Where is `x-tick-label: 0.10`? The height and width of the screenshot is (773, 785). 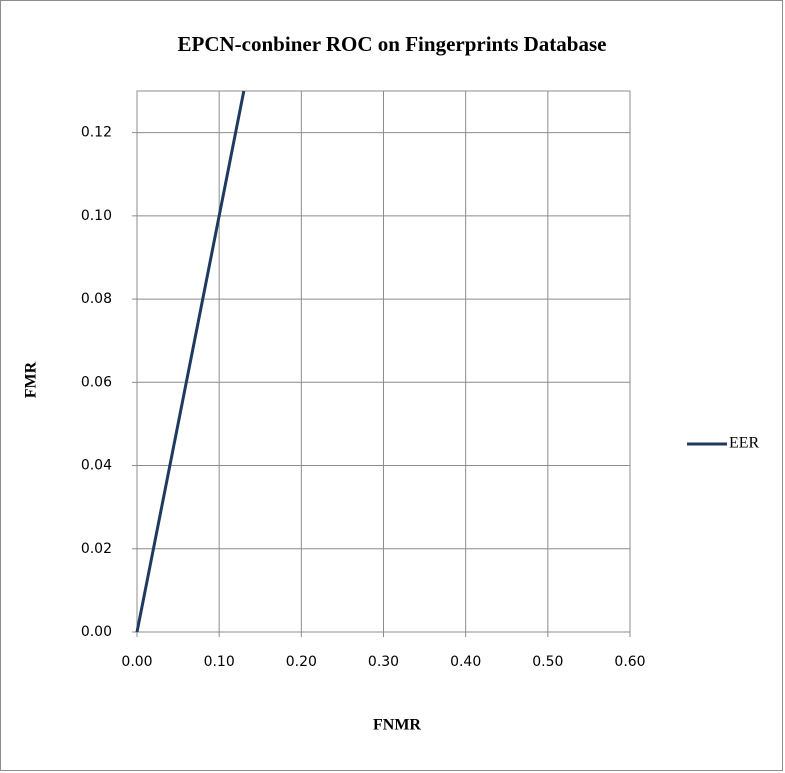 x-tick-label: 0.10 is located at coordinates (219, 662).